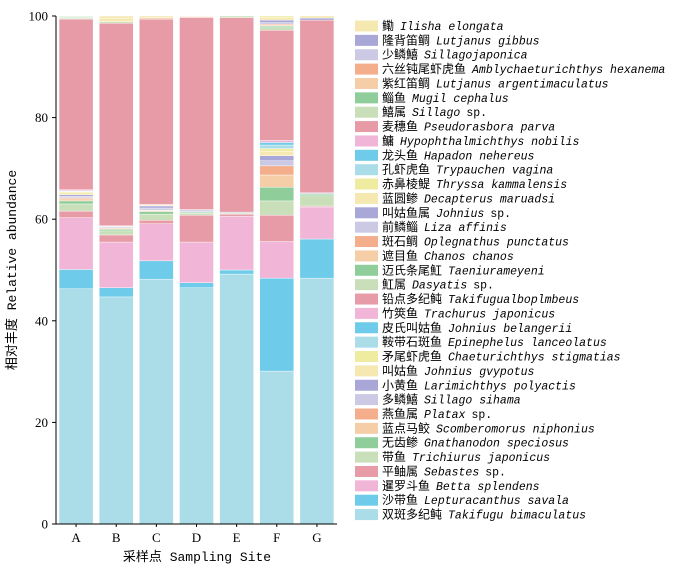 Image resolution: width=677 pixels, height=573 pixels. Describe the element at coordinates (479, 385) in the screenshot. I see `legend-label: 小黄鱼 Larimichthys polyactis` at that location.